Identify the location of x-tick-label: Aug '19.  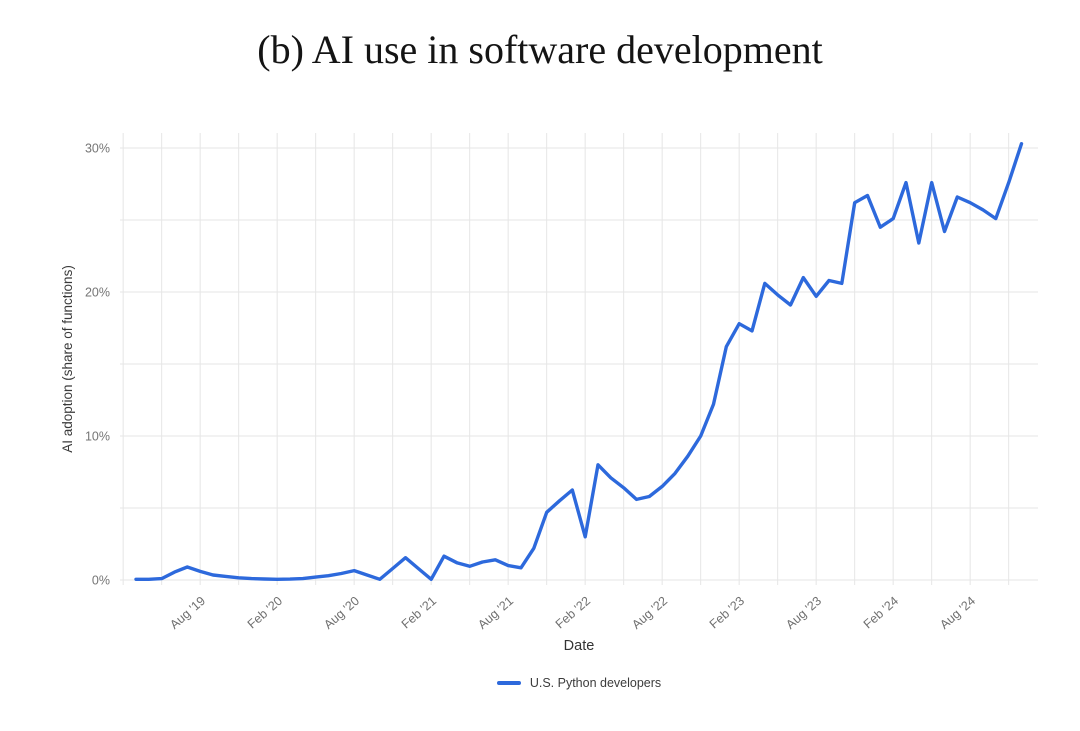
(187, 613).